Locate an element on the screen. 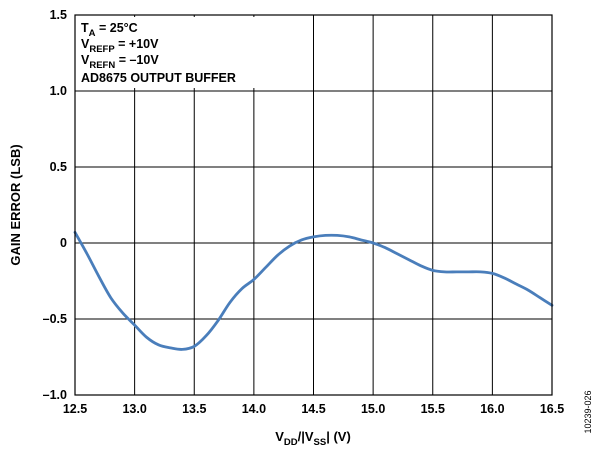 The width and height of the screenshot is (597, 452). x-tick-label: 15.0 is located at coordinates (373, 409).